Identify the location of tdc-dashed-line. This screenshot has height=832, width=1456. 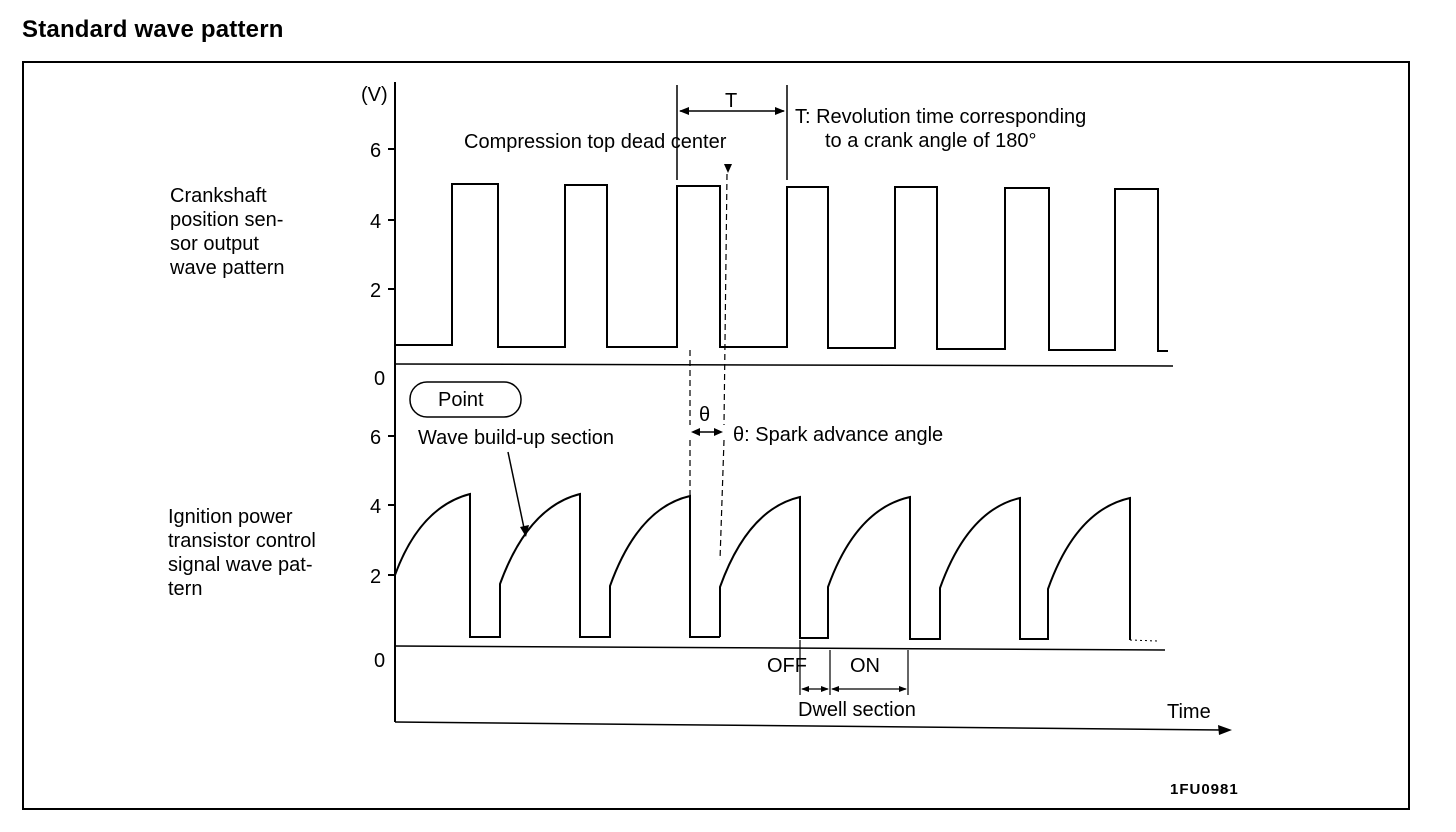
(725, 299).